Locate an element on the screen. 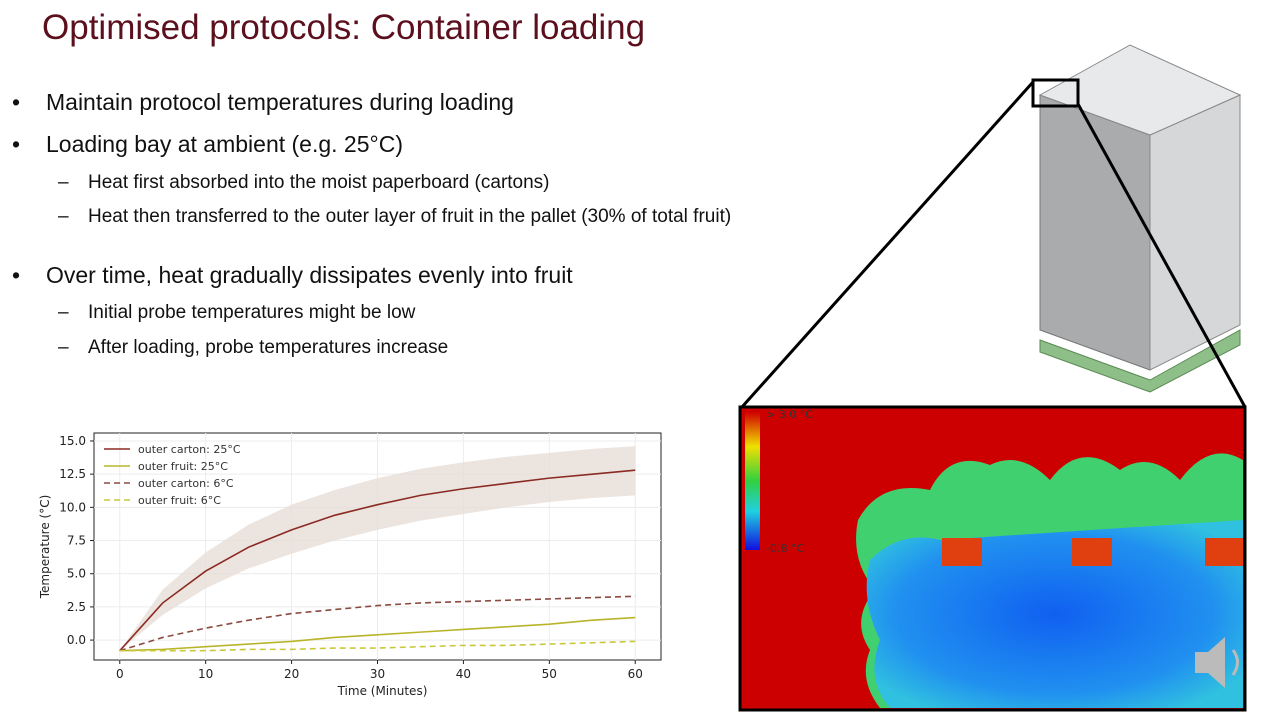  y-tick-label: 12.5 is located at coordinates (72, 474).